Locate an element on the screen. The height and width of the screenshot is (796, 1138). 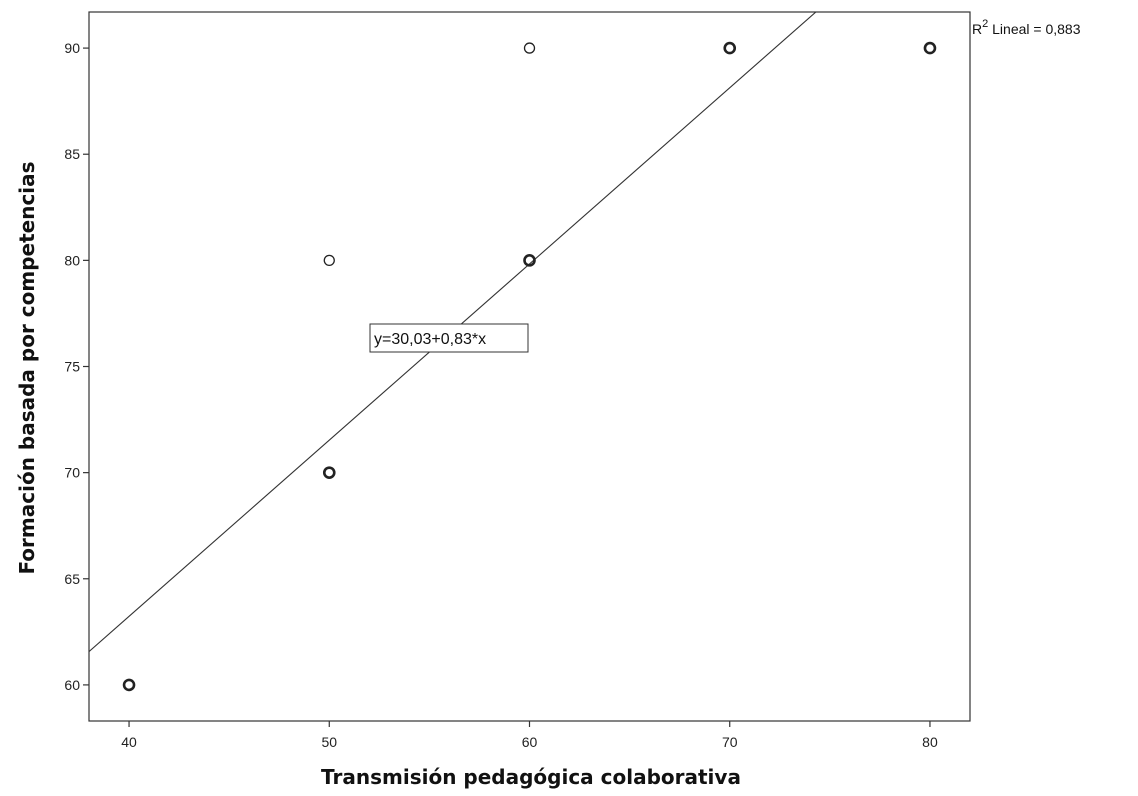
x-axis-ticks: 40 50 60 70 80 is located at coordinates (529, 735).